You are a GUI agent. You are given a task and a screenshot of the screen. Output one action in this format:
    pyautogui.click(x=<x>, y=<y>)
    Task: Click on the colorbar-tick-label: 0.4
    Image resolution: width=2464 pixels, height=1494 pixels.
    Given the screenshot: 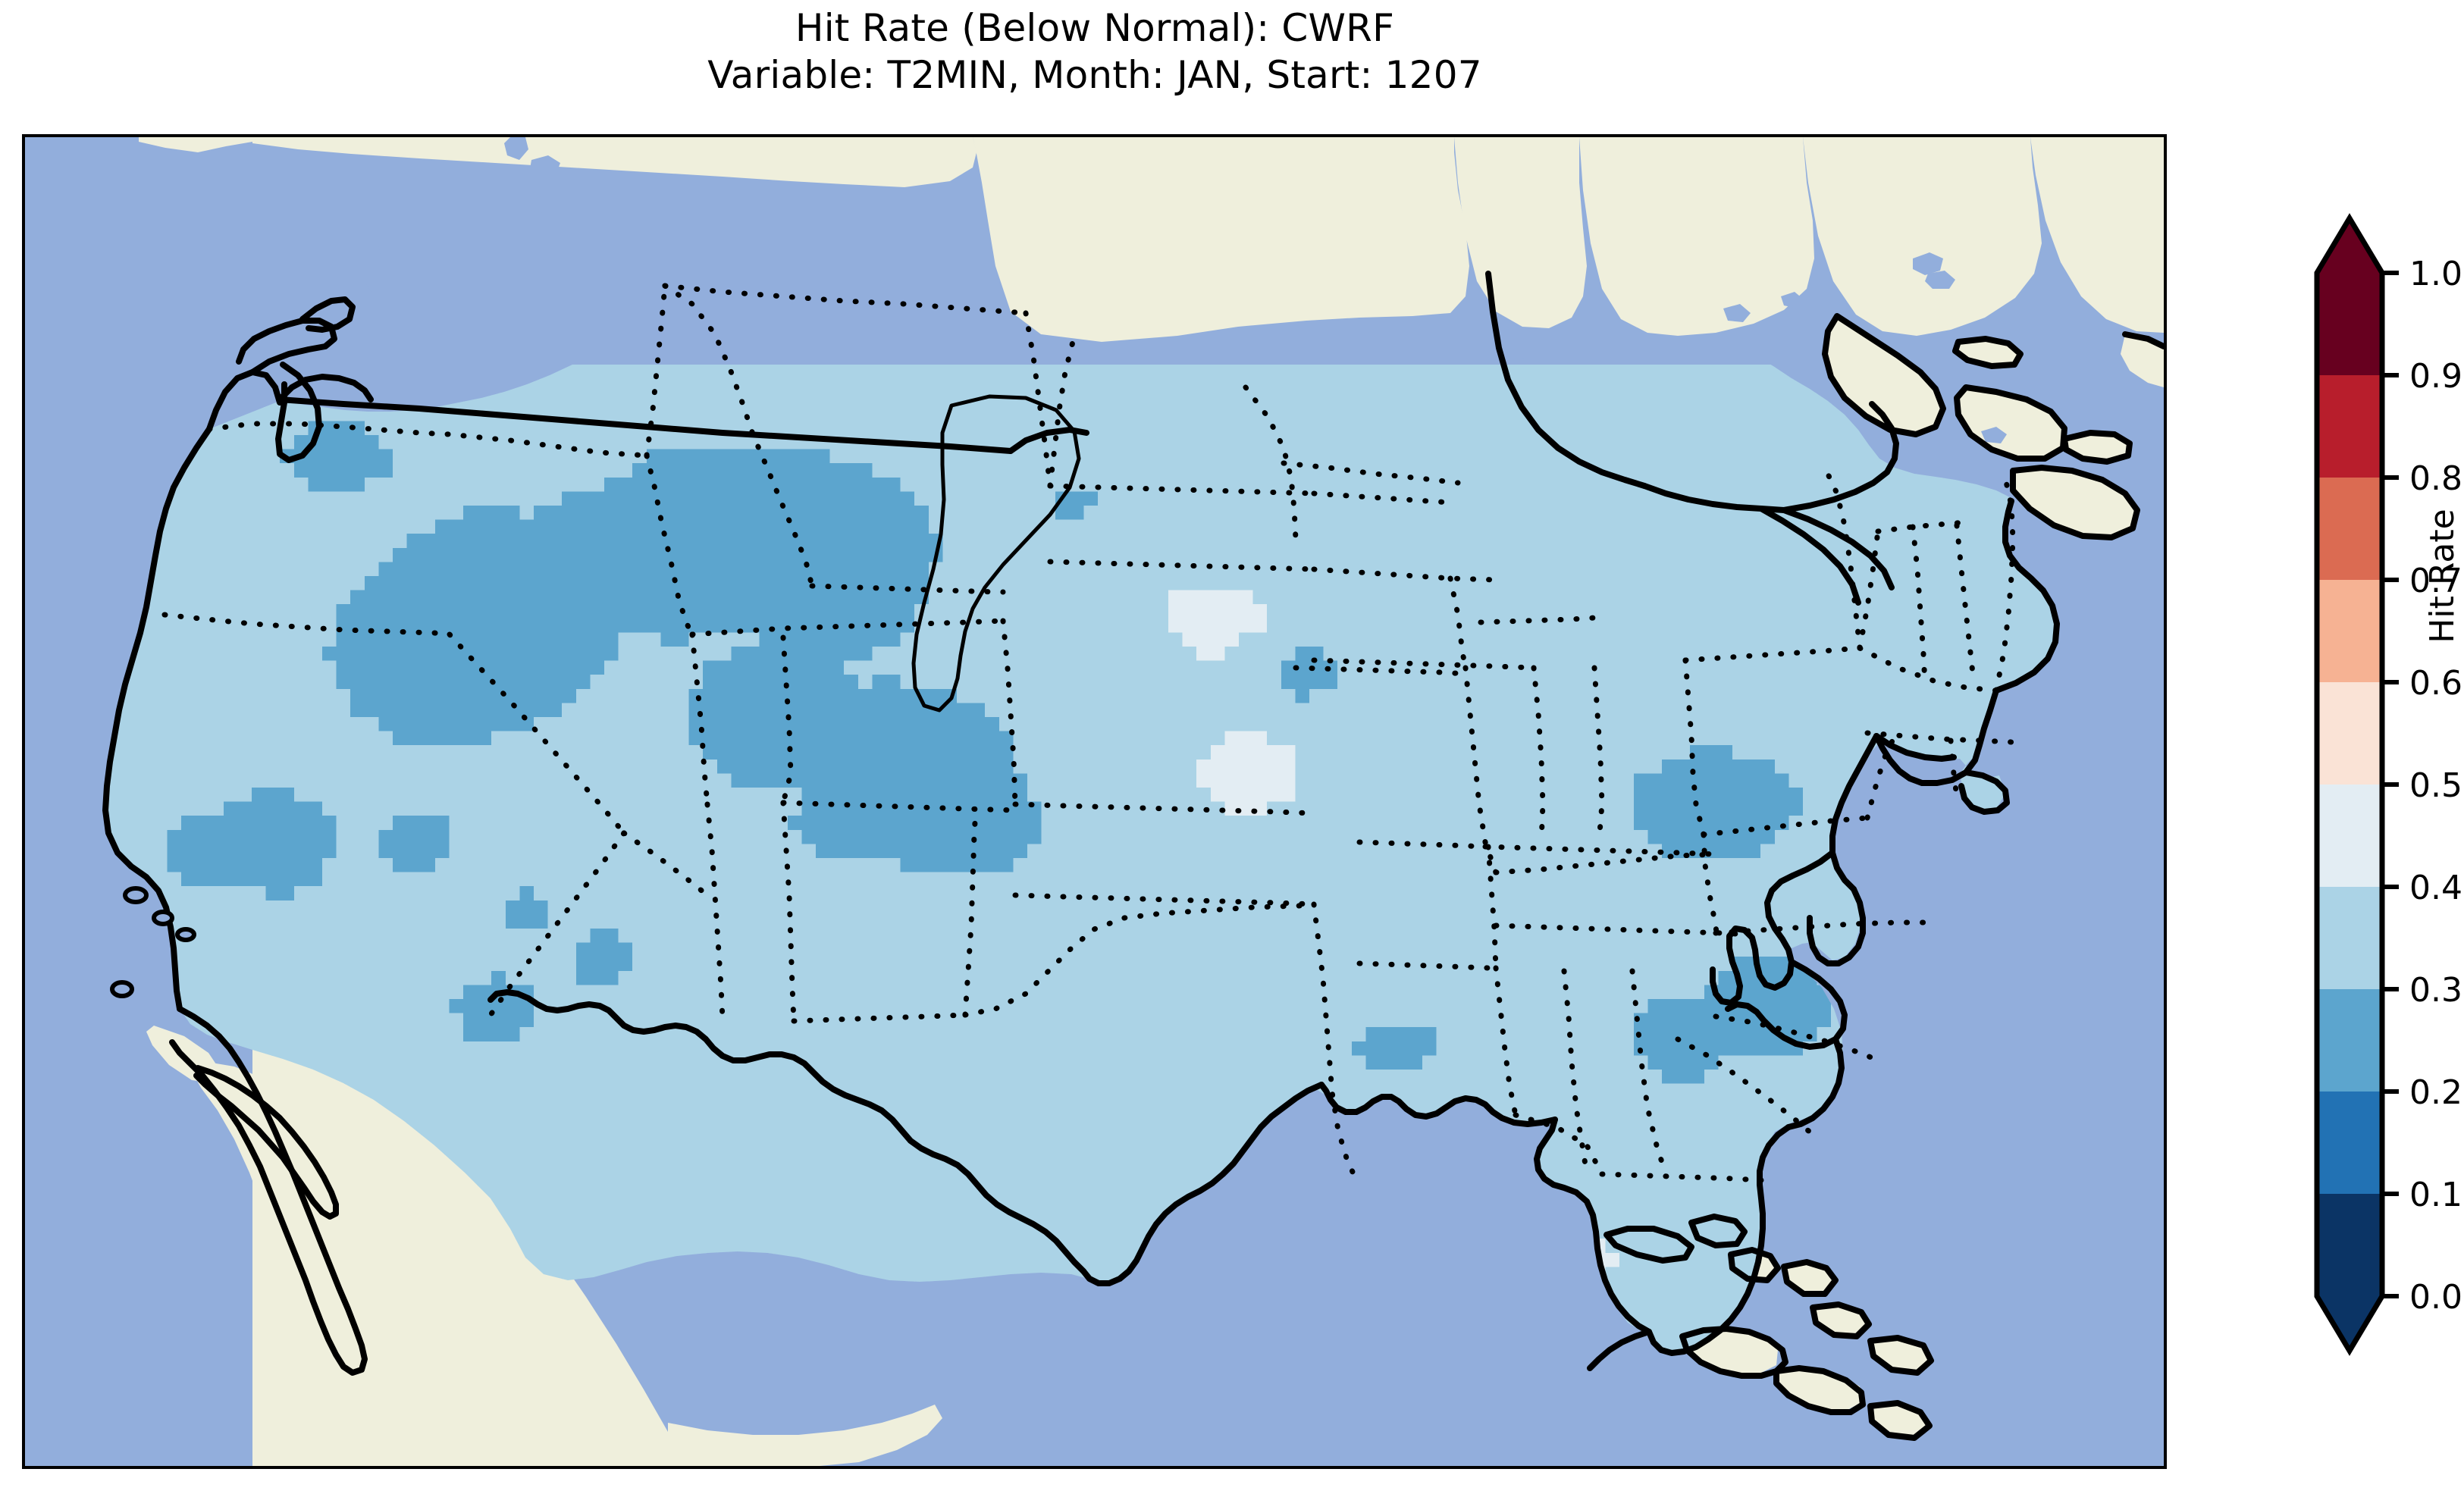 What is the action you would take?
    pyautogui.click(x=2435, y=888)
    